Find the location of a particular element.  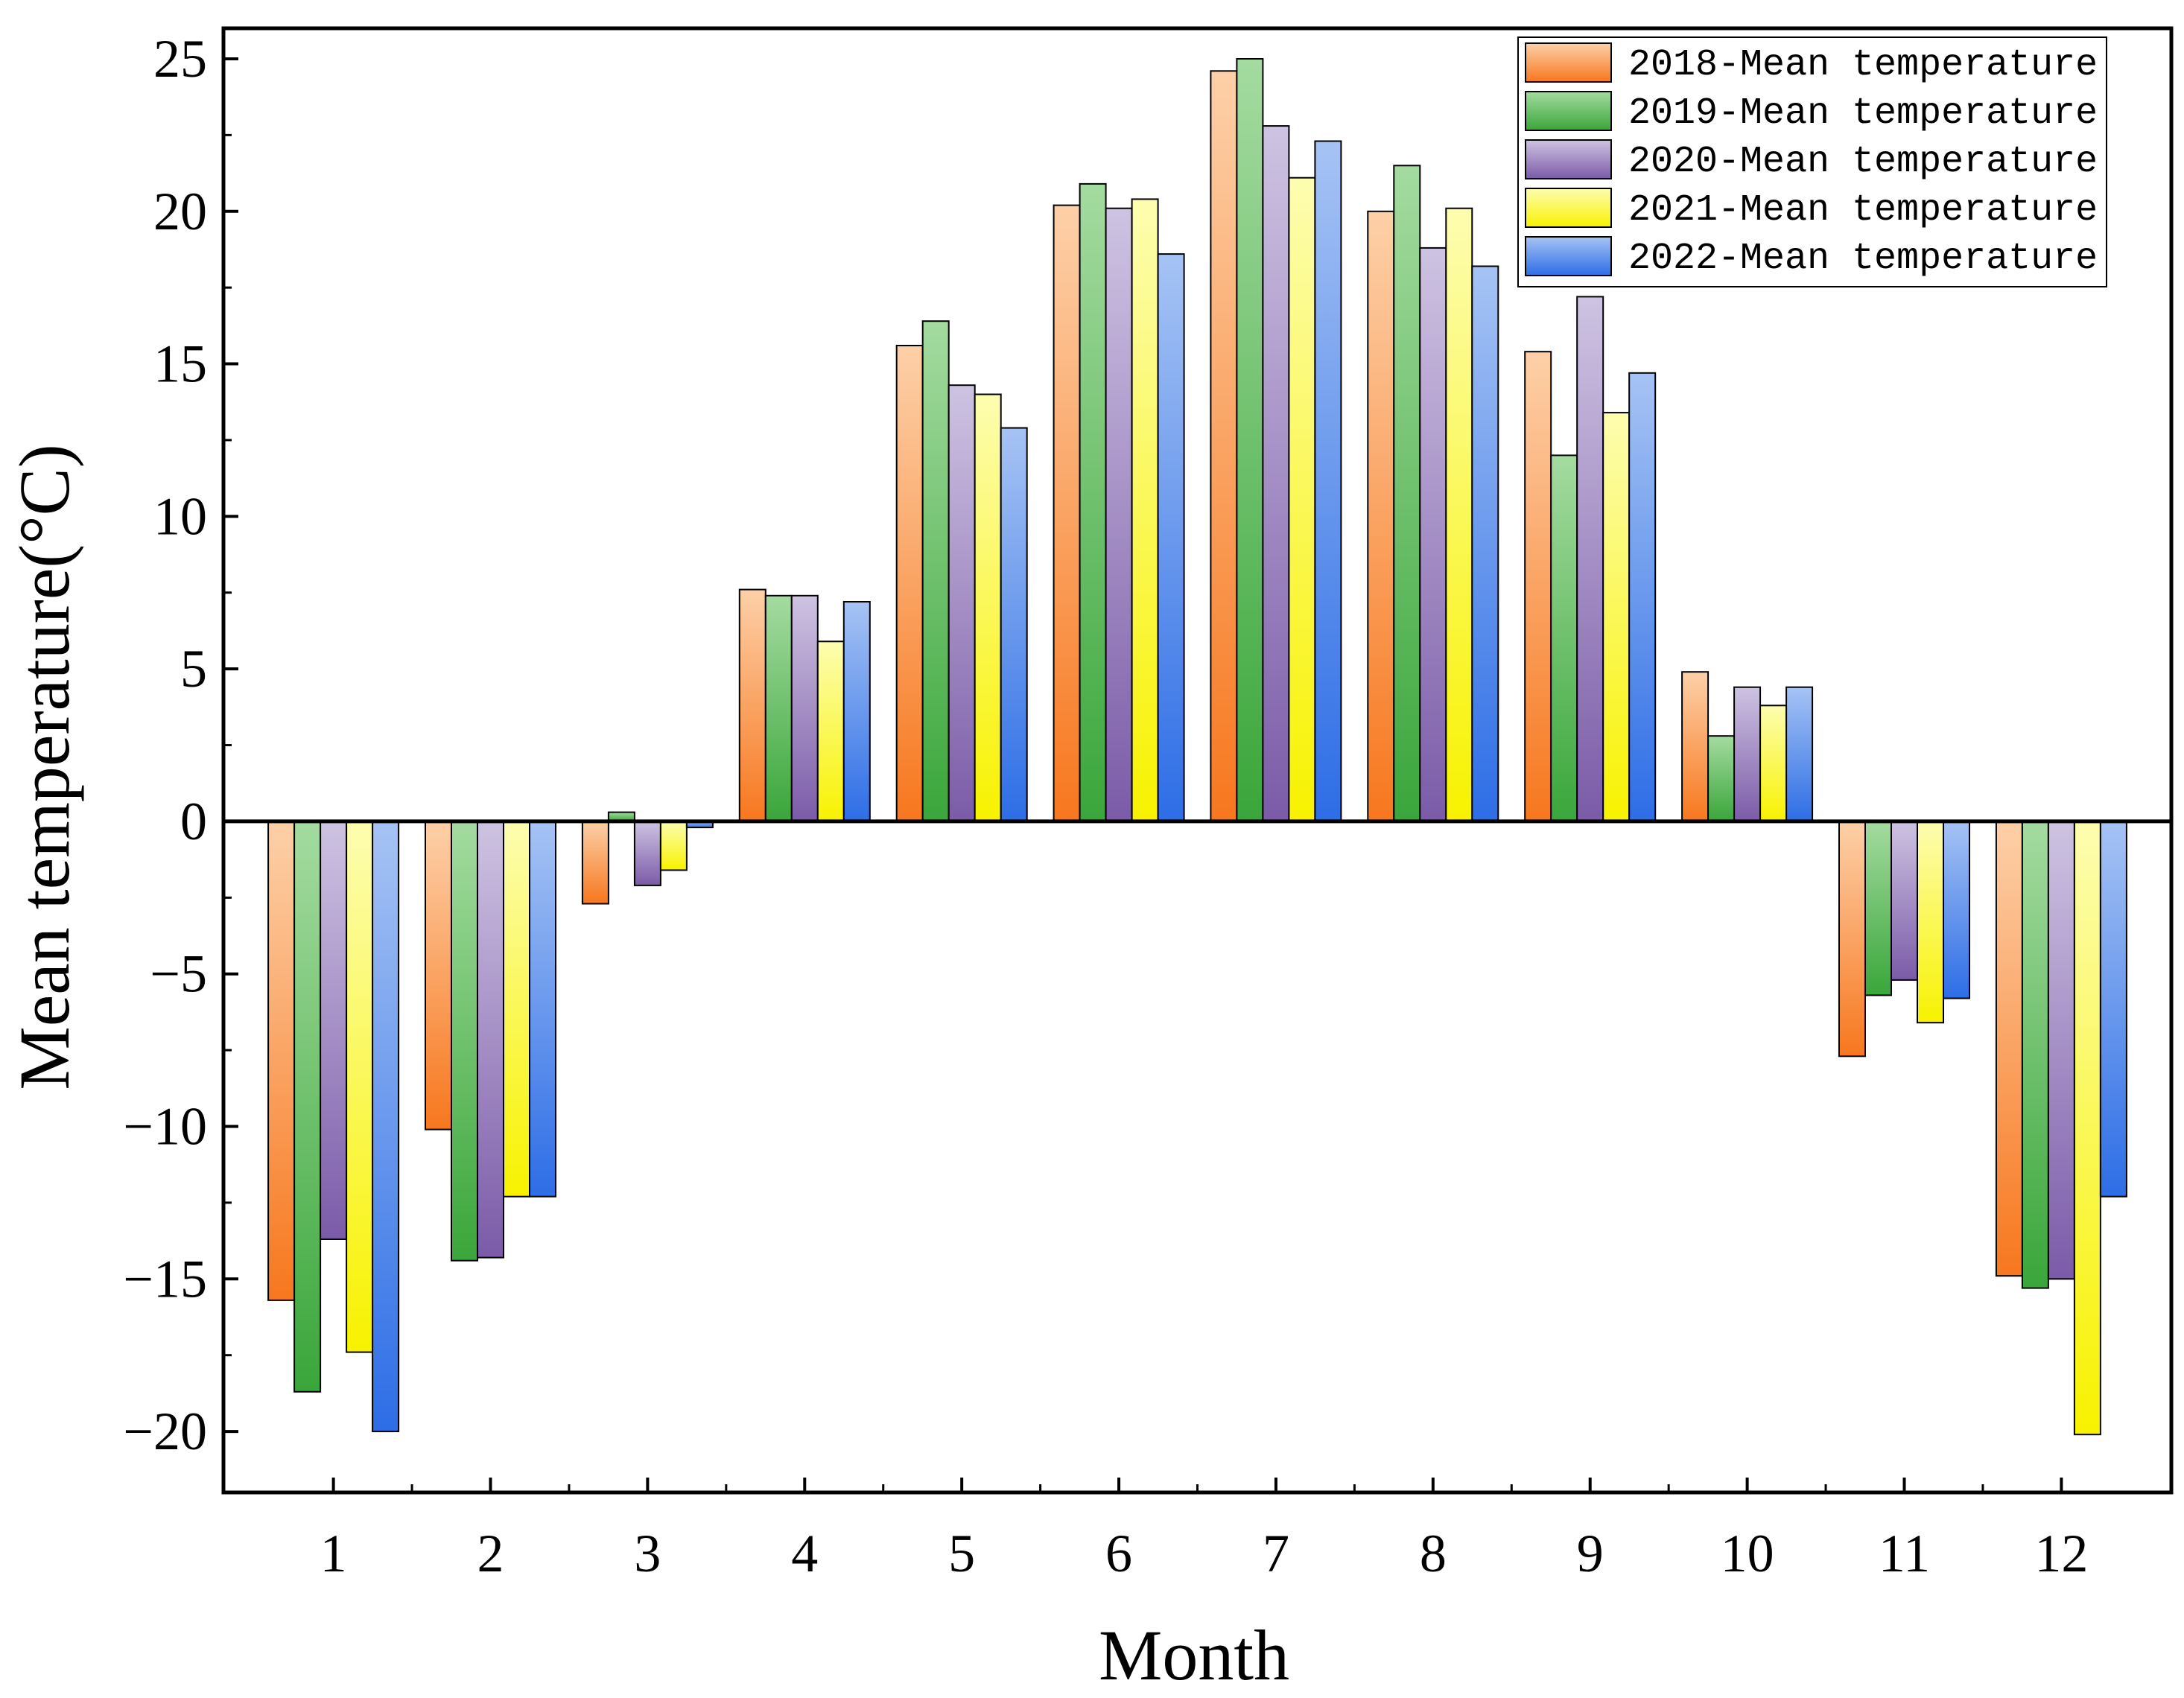

y-axis-title: Mean temperature(°C) is located at coordinates (44, 767).